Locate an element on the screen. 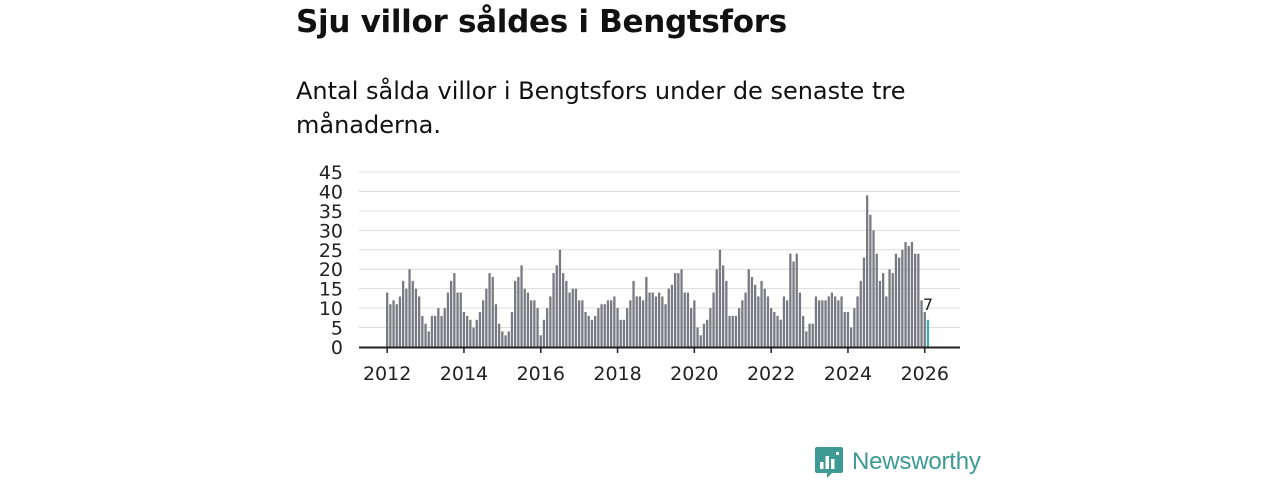 Image resolution: width=1280 pixels, height=480 pixels. y-tick-label: 45 is located at coordinates (331, 173).